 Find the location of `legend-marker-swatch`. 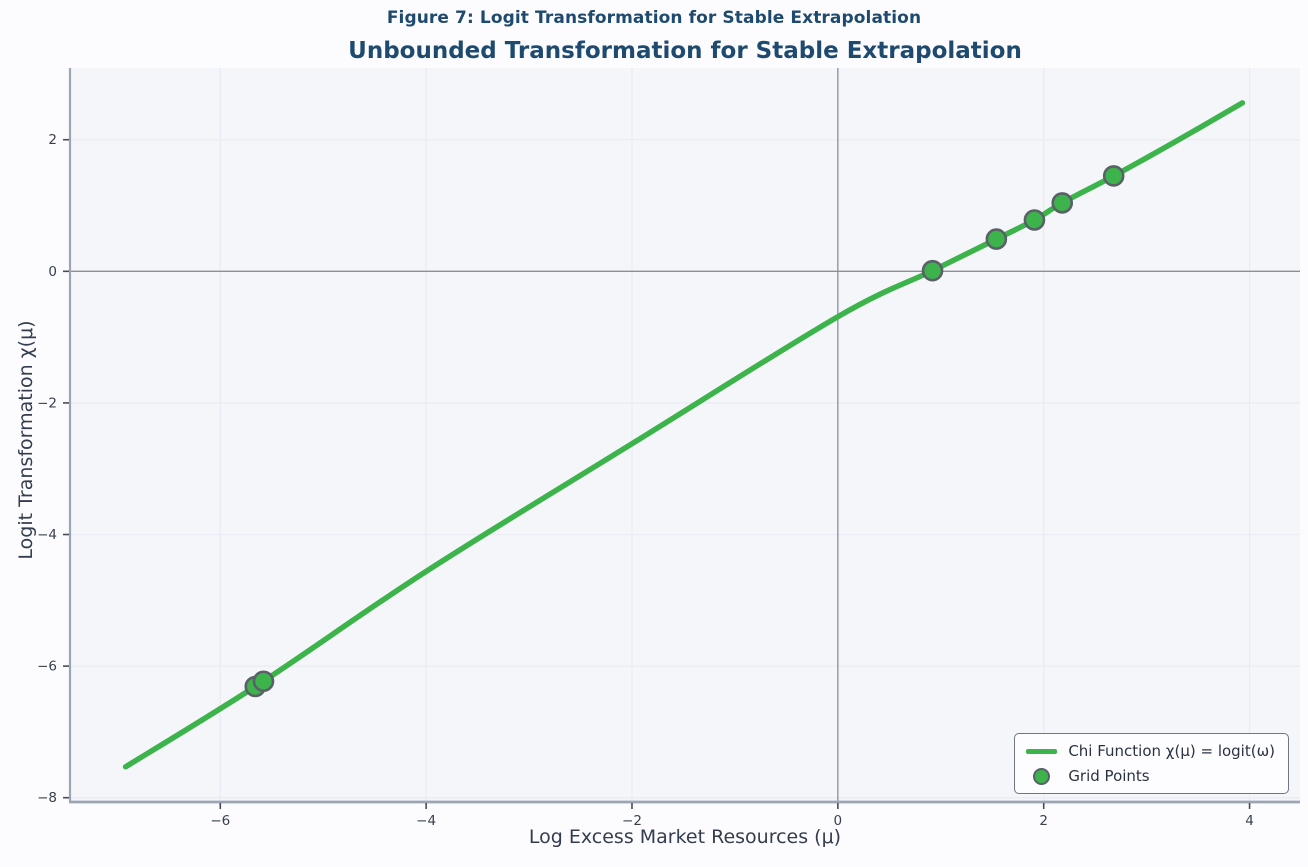

legend-marker-swatch is located at coordinates (1042, 776).